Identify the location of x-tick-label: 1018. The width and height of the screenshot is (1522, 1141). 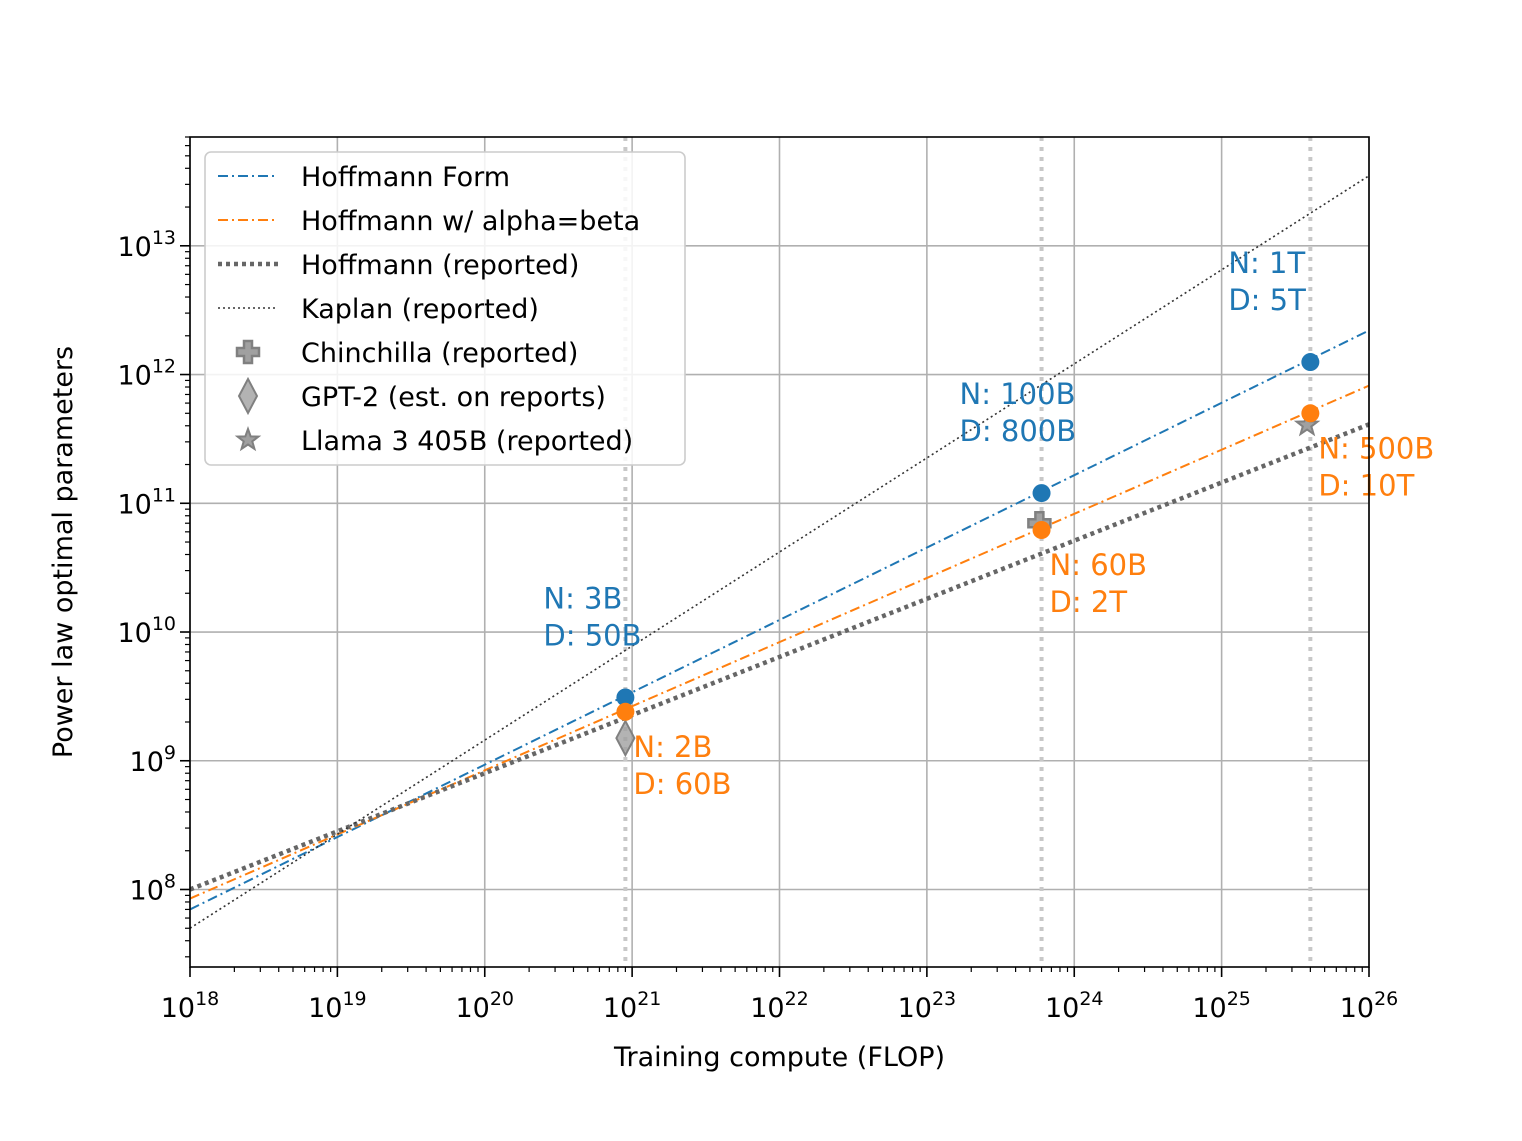
(190, 1006).